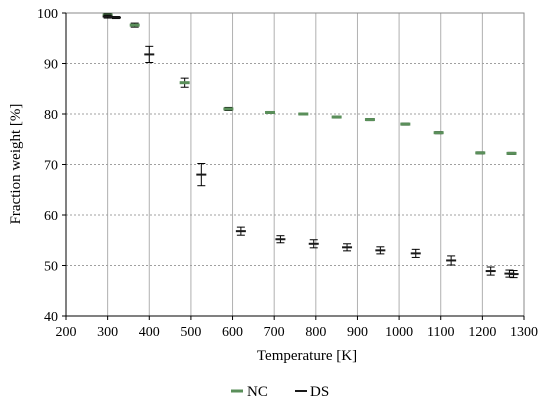 Image resolution: width=550 pixels, height=408 pixels. Describe the element at coordinates (190, 332) in the screenshot. I see `x-tick-label: 500` at that location.